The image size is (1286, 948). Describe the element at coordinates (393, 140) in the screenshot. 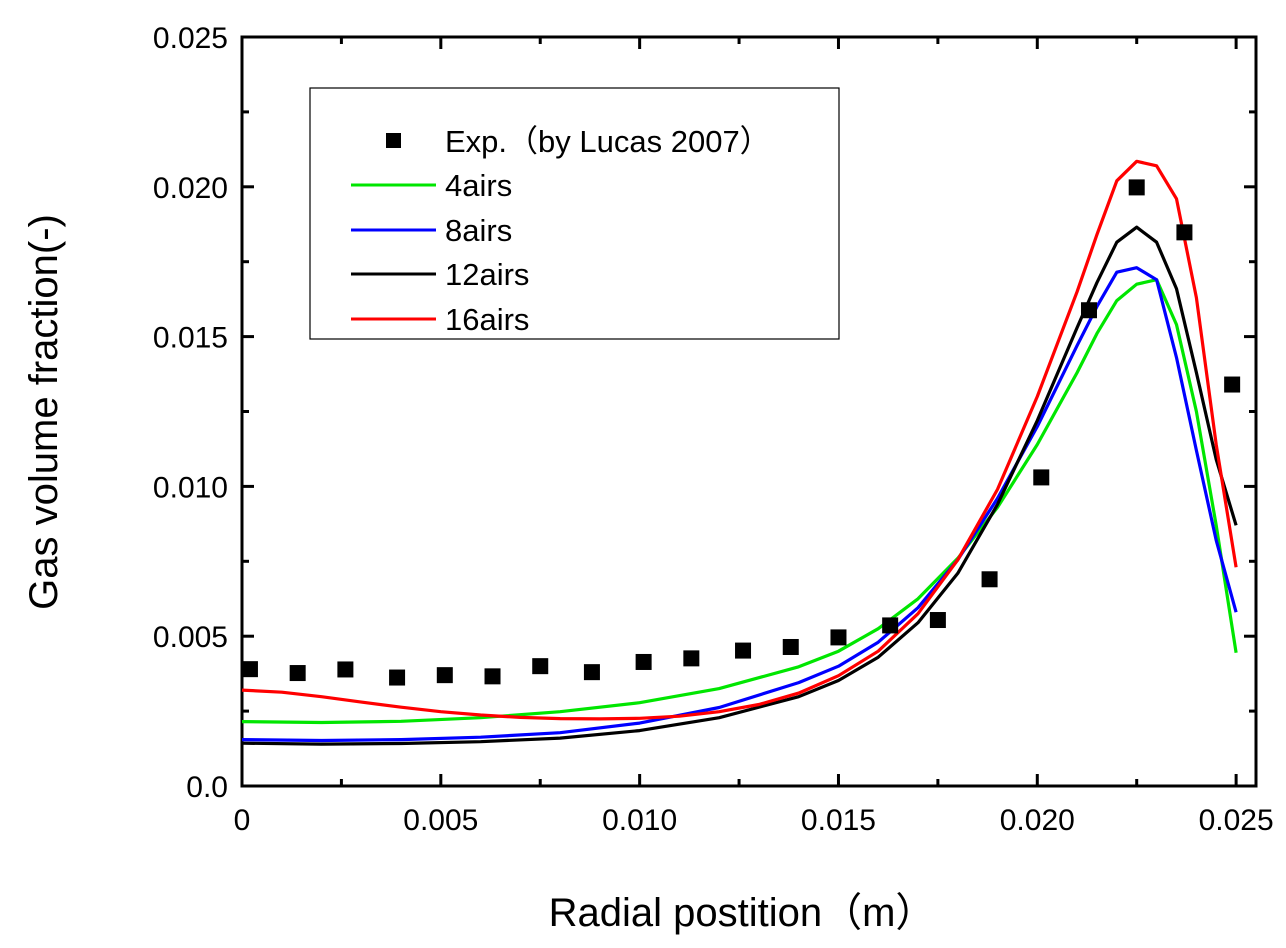

I see `legend-marker-exp` at that location.